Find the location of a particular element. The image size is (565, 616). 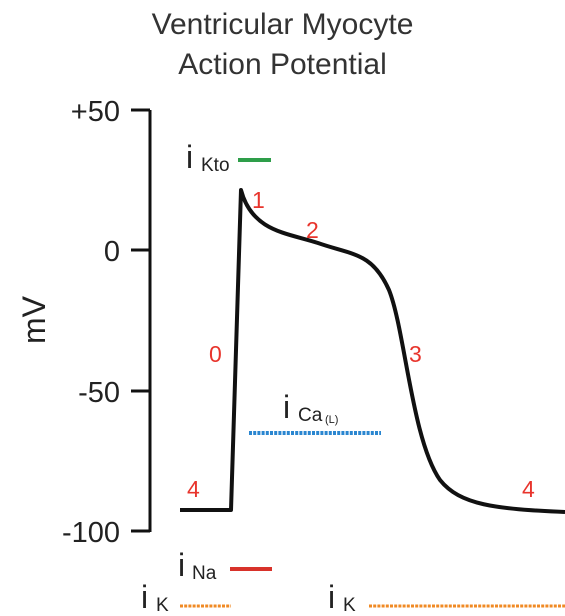

current-ca-sub: Ca is located at coordinates (310, 415).